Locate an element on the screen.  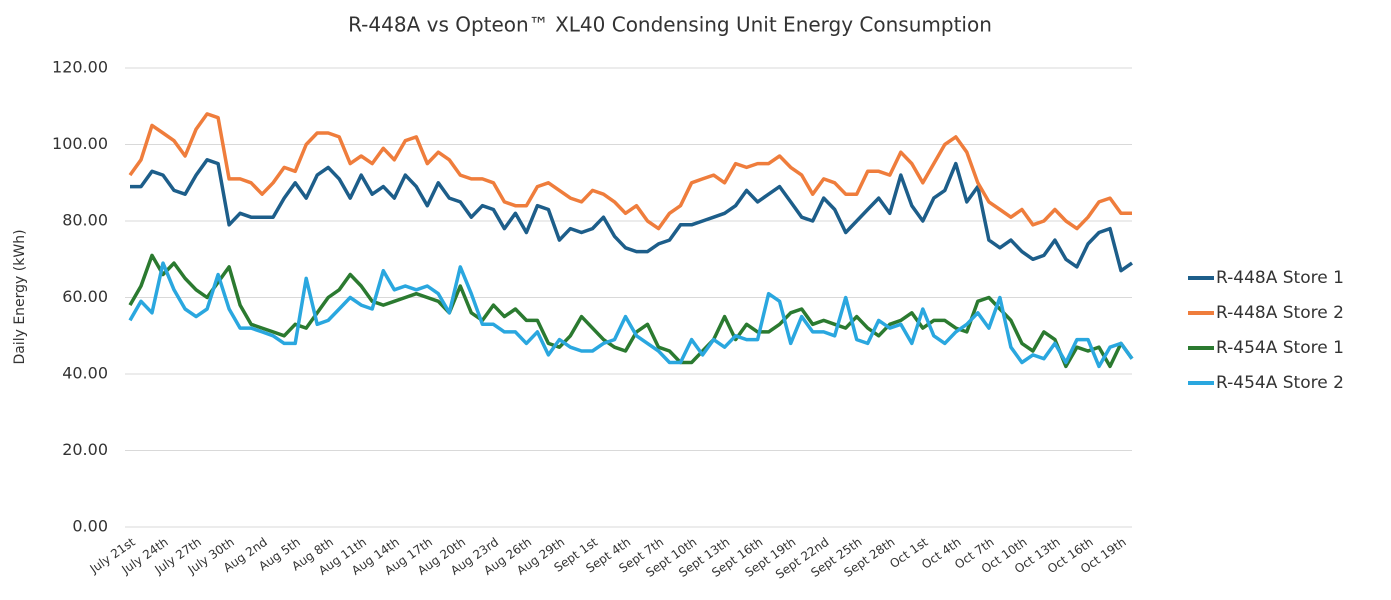
y-axis-label: Daily Energy (kWh) is located at coordinates (20, 296).